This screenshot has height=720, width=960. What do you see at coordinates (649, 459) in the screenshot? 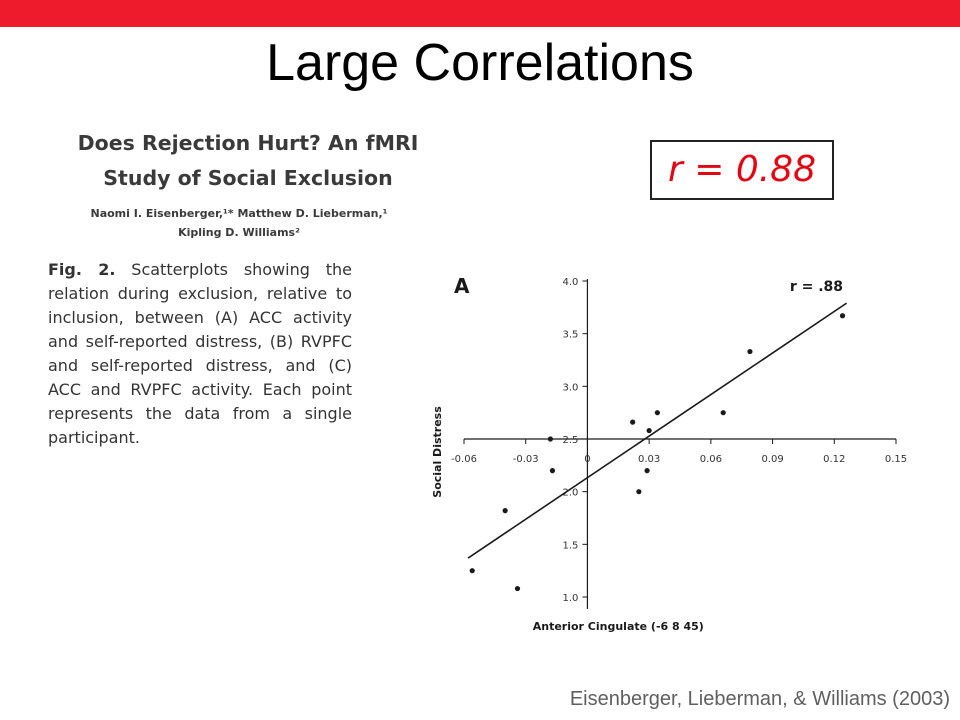
I see `x-tick-label: 0.03` at bounding box center [649, 459].